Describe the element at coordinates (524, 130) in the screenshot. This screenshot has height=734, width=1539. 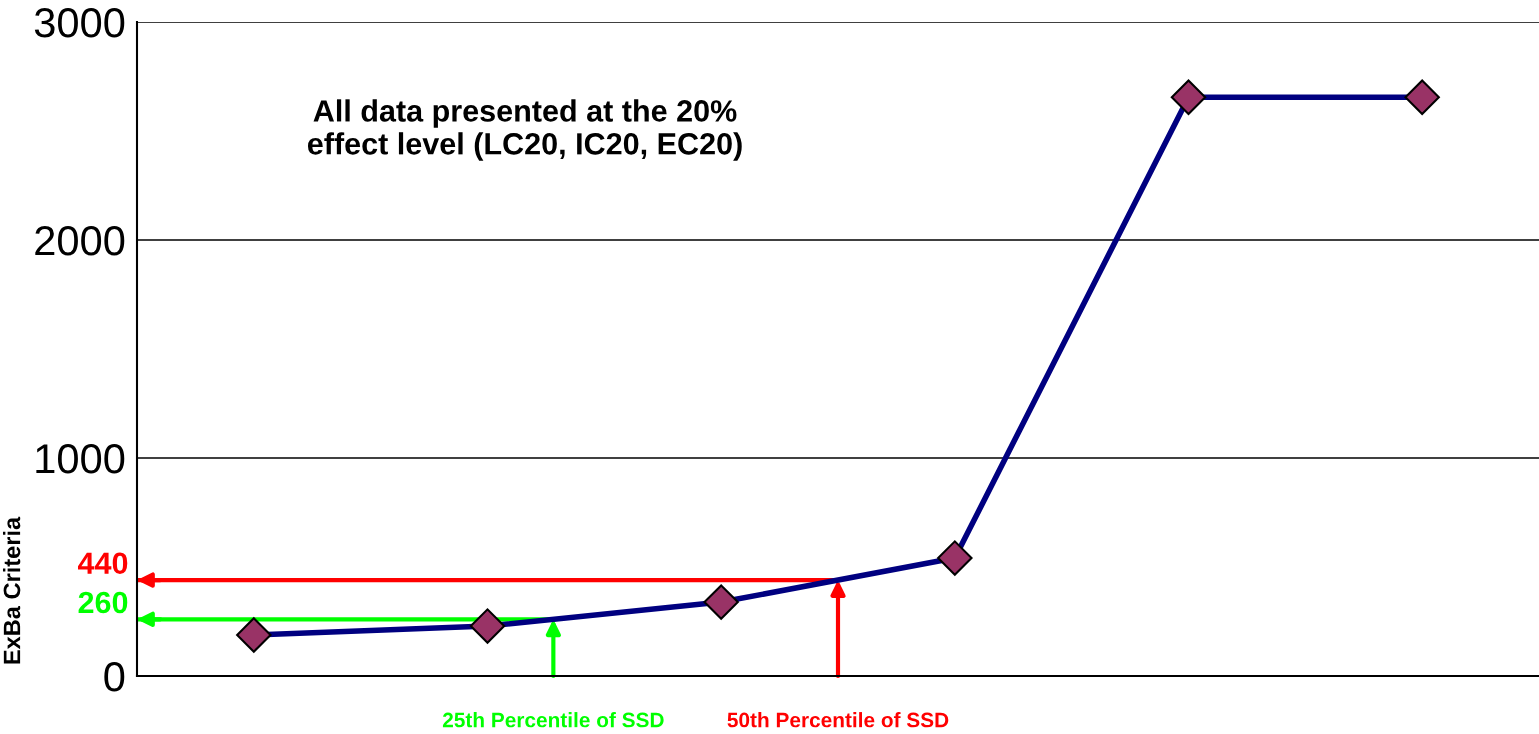
I see `annotation: All data presented at the 20% effect level (LC20, IC20, EC20)` at that location.